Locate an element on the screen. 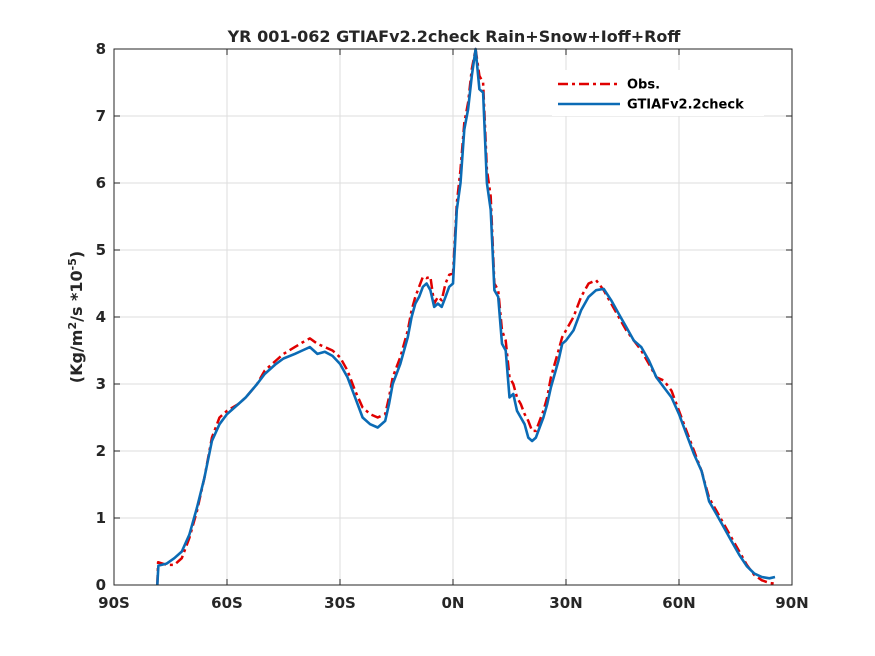 The image size is (875, 656). y-tick-label: 4 is located at coordinates (101, 317).